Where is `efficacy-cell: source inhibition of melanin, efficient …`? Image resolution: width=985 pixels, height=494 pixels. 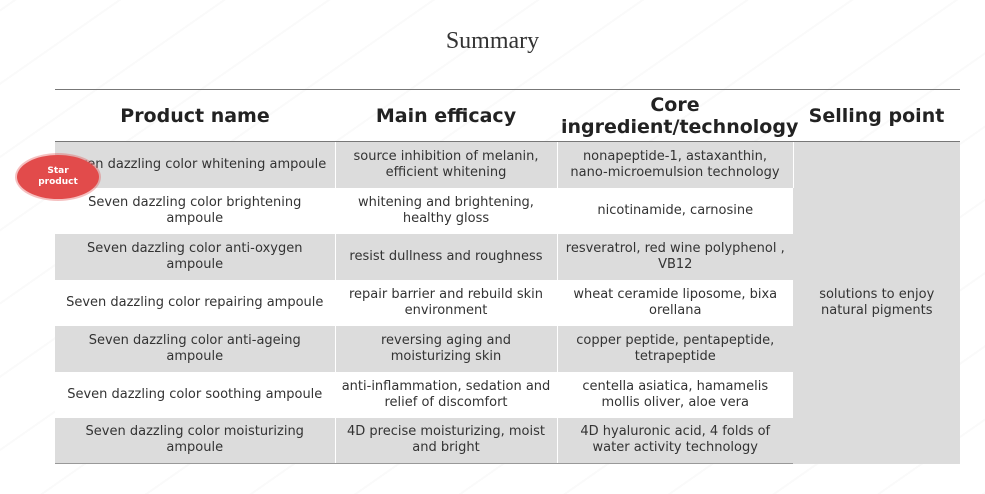 efficacy-cell: source inhibition of melanin, efficient … is located at coordinates (446, 164).